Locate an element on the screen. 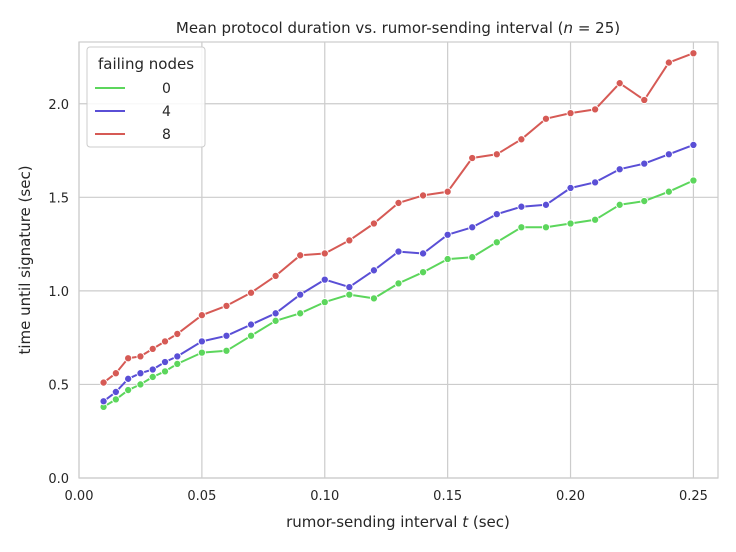 This screenshot has width=736, height=552. x-tick-label: 0.05 is located at coordinates (201, 496).